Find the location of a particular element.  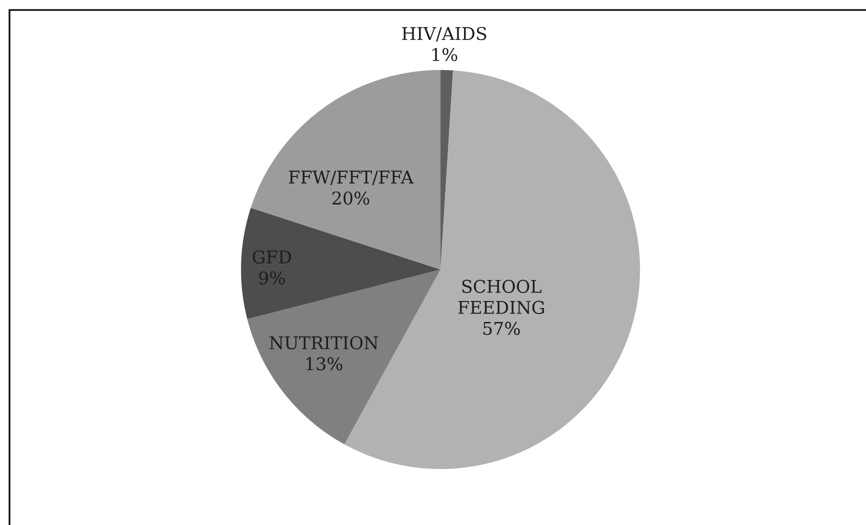

slice-label: SCHOOL FEEDING is located at coordinates (501, 297).